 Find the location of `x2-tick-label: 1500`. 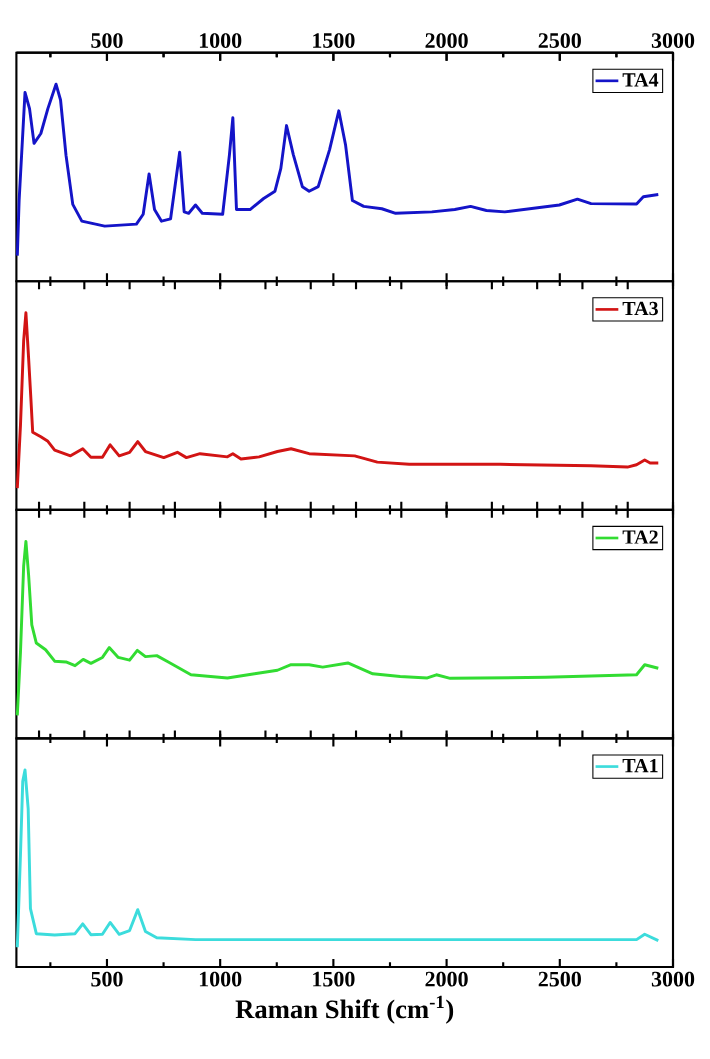

x2-tick-label: 1500 is located at coordinates (334, 40).